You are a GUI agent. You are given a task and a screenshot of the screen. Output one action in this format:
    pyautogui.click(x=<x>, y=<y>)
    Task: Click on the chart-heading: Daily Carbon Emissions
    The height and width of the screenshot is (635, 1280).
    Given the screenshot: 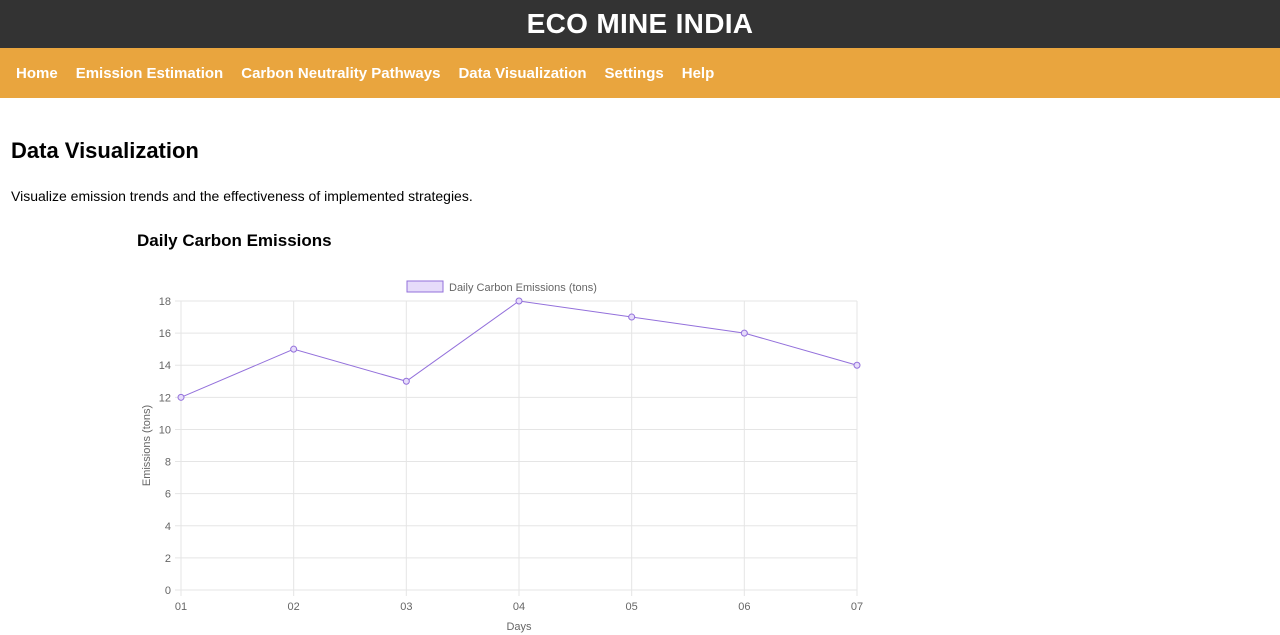 What is the action you would take?
    pyautogui.click(x=234, y=240)
    